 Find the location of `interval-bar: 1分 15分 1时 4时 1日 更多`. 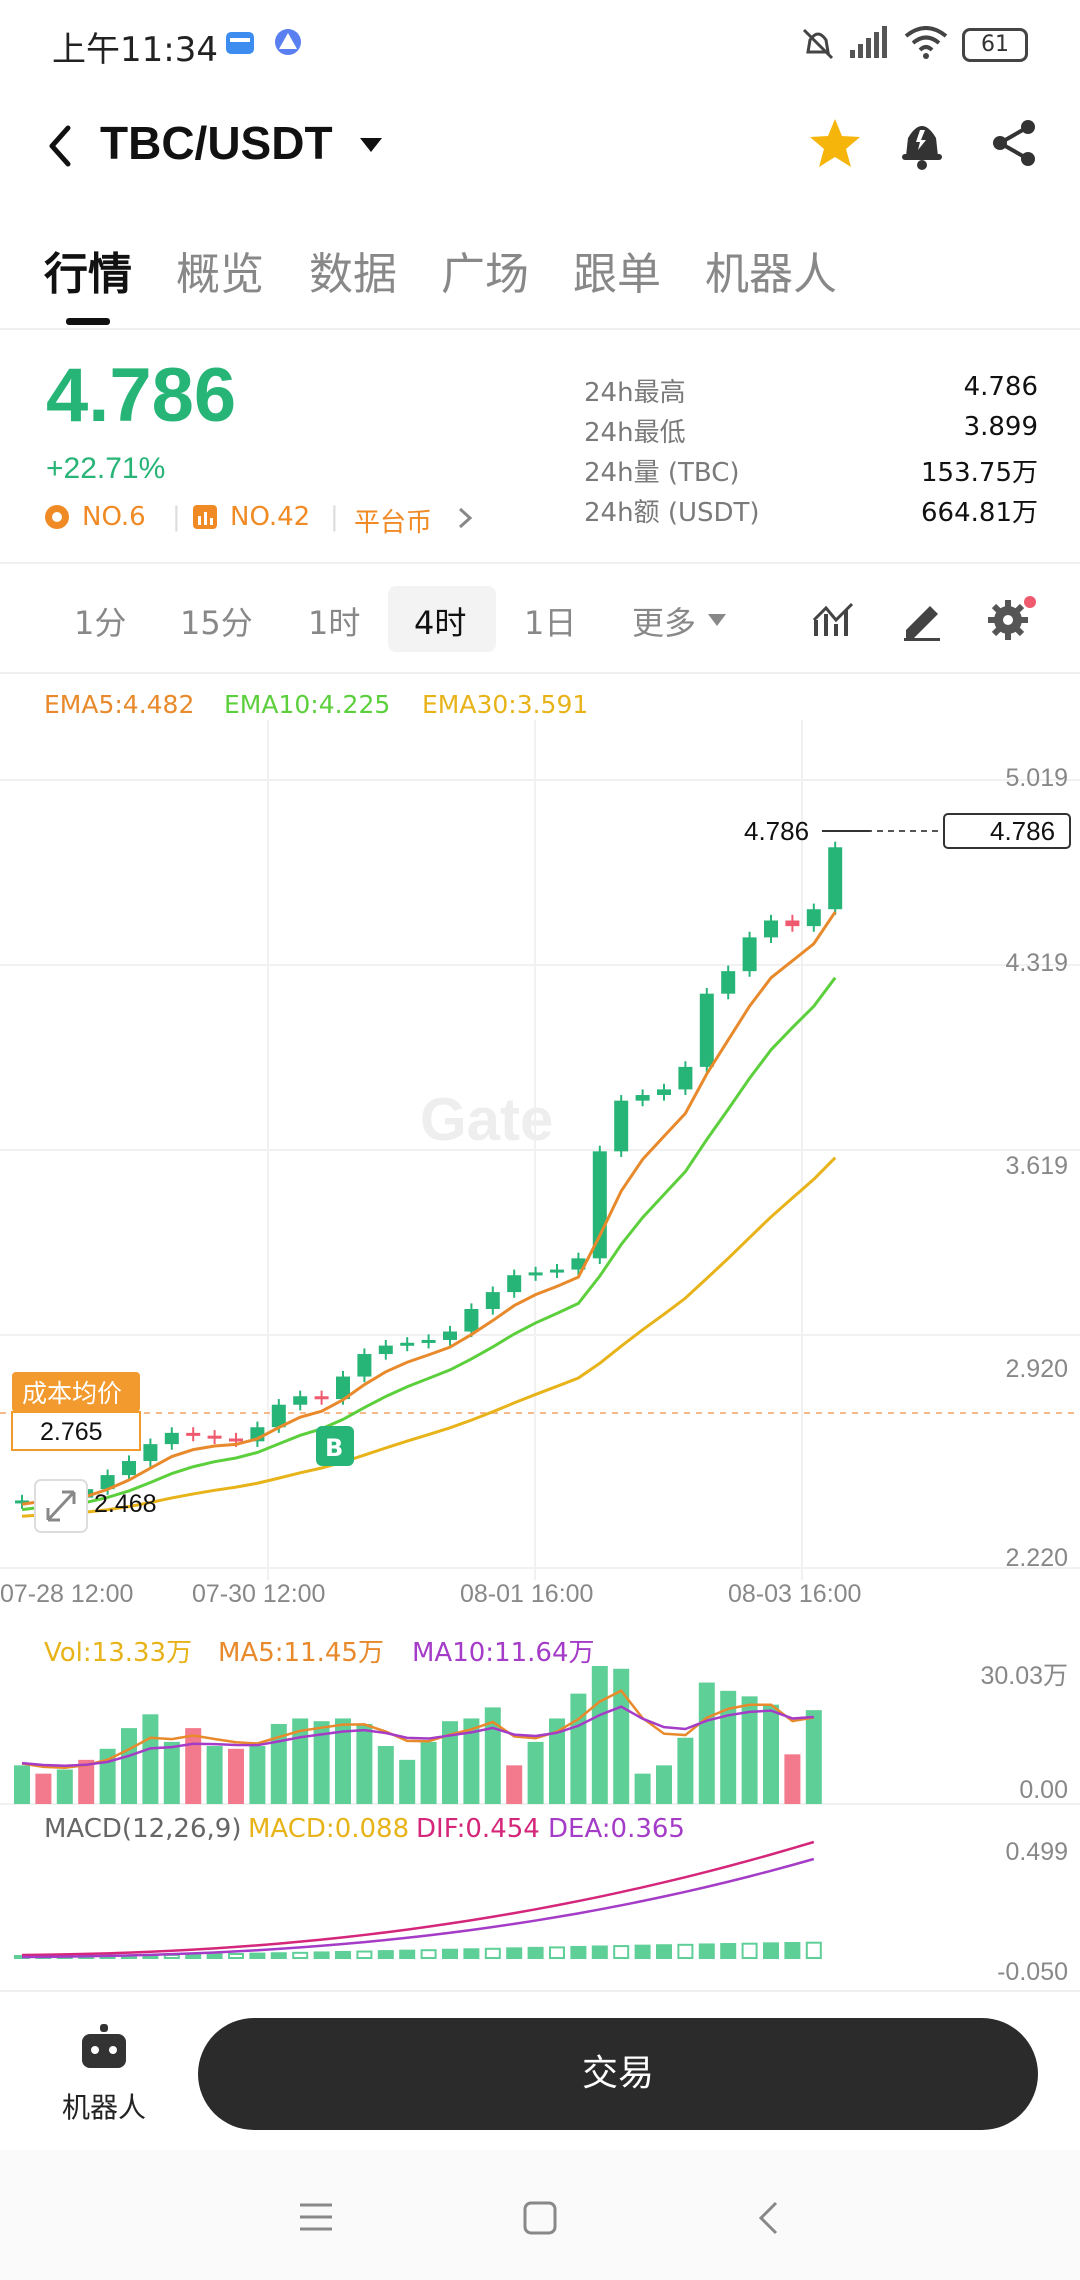

interval-bar: 1分 15分 1时 4时 1日 更多 is located at coordinates (540, 620).